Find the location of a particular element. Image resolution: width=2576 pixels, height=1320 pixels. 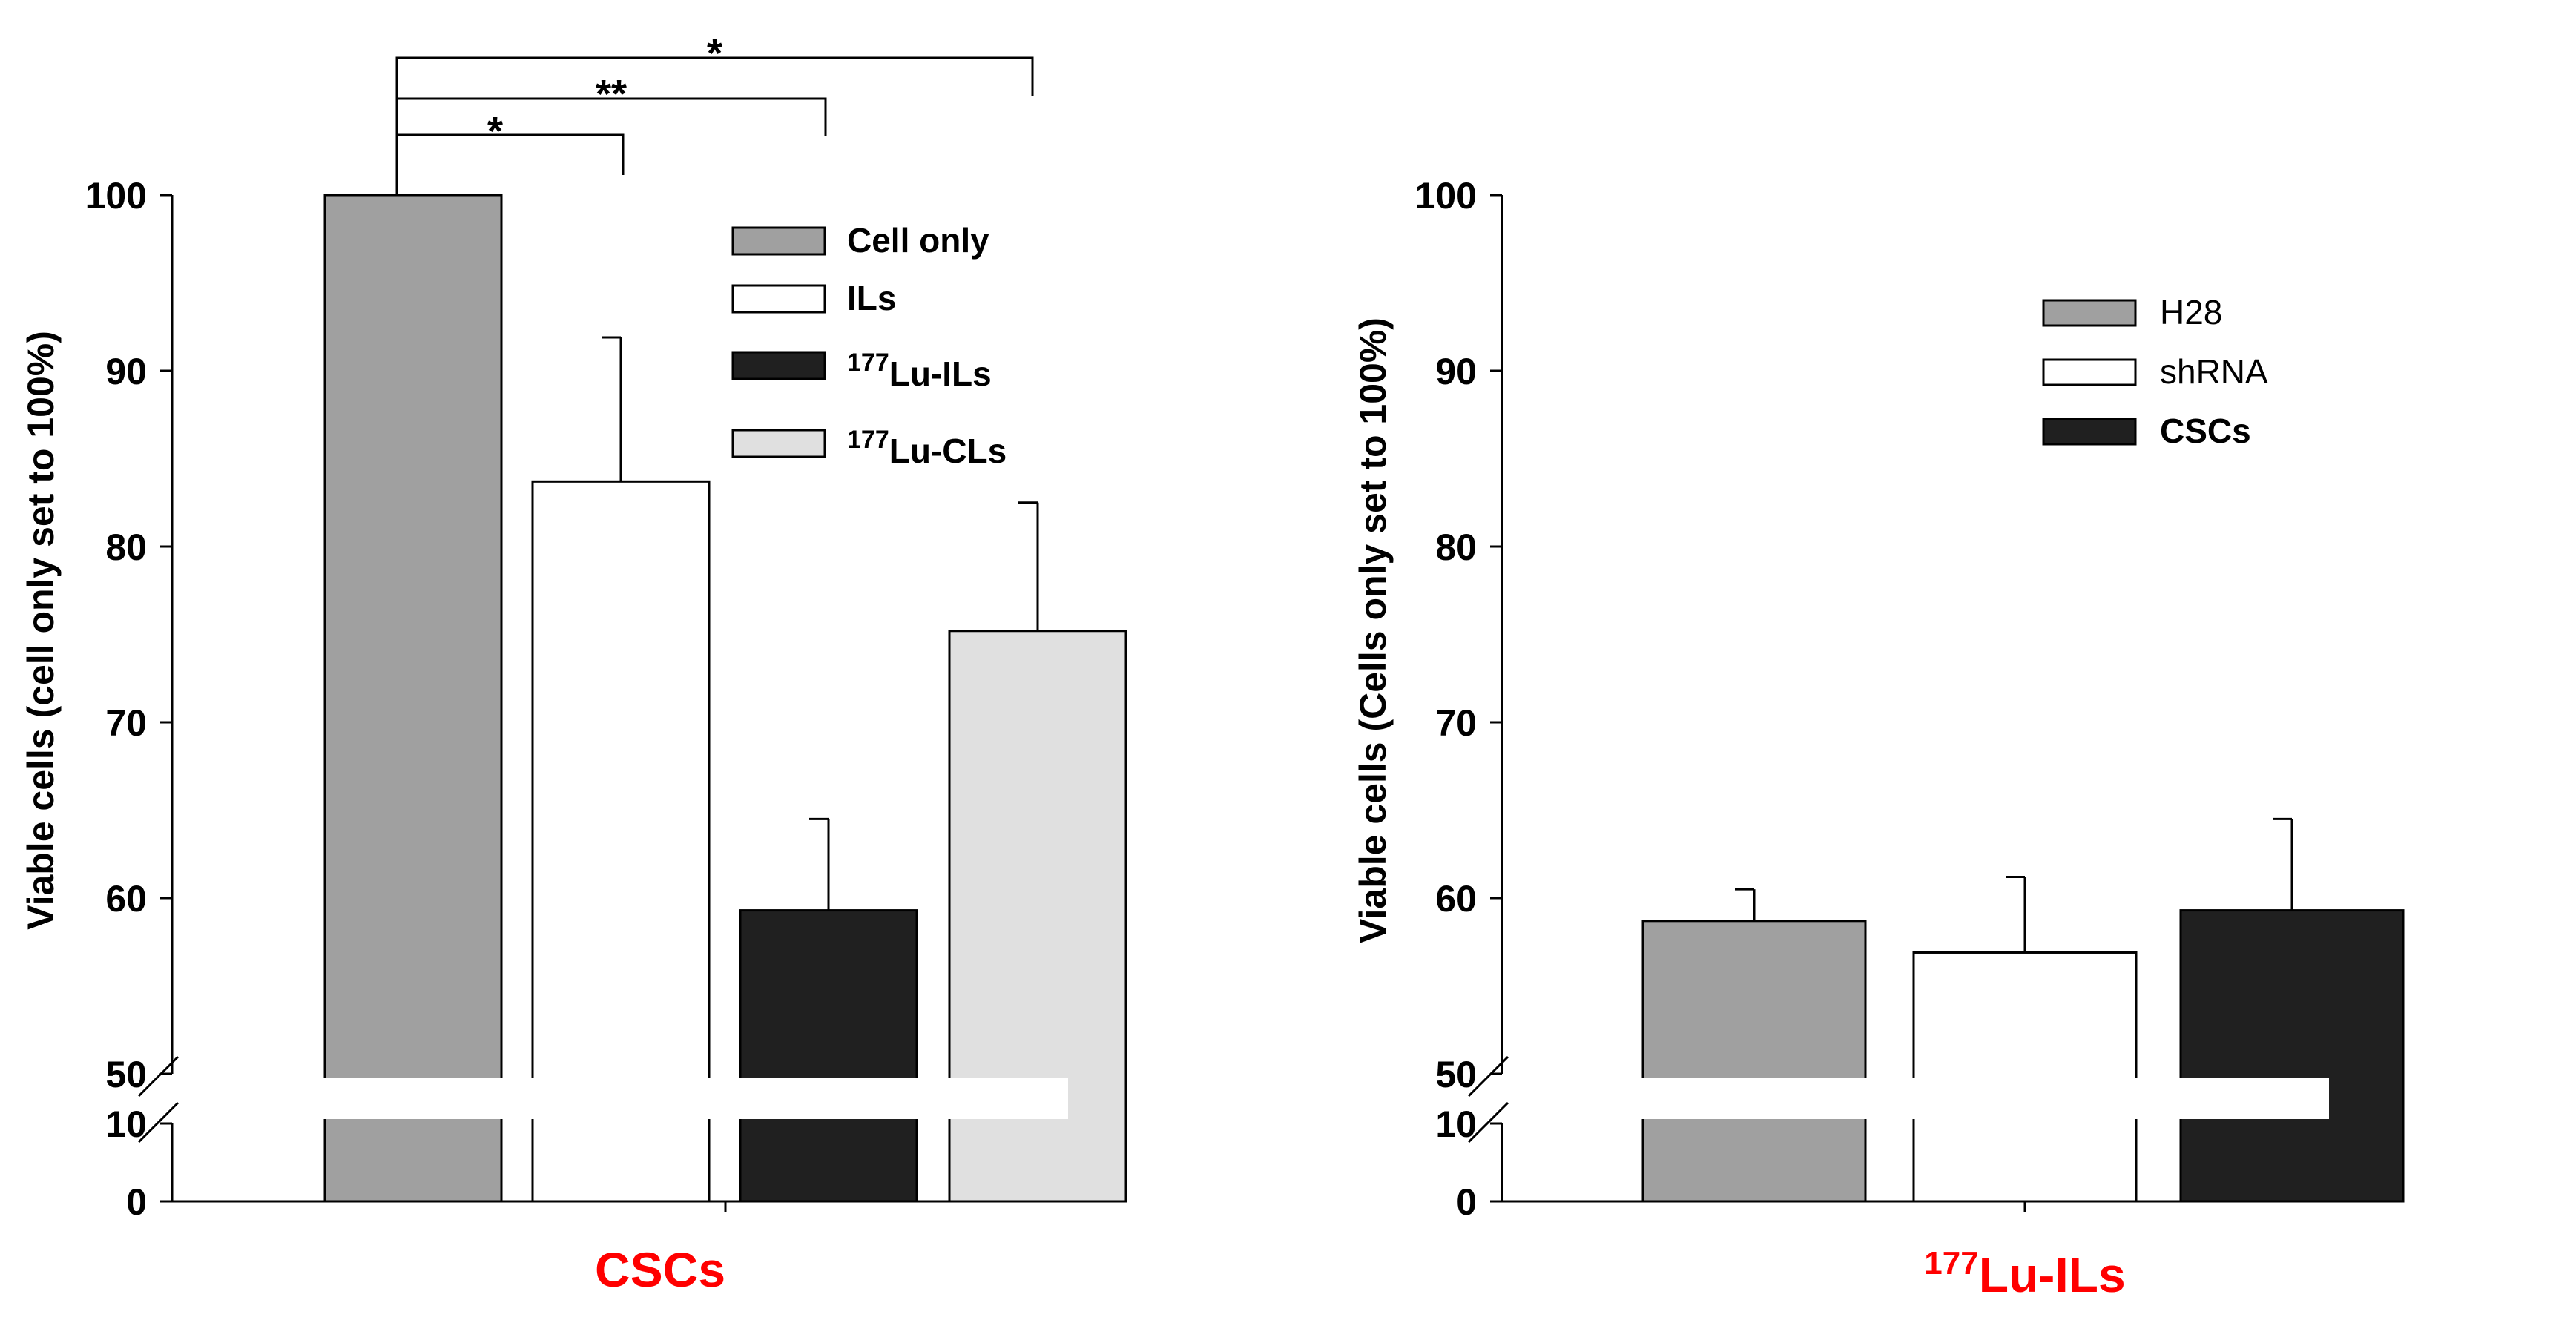

left-axis-break is located at coordinates (675, 1098).